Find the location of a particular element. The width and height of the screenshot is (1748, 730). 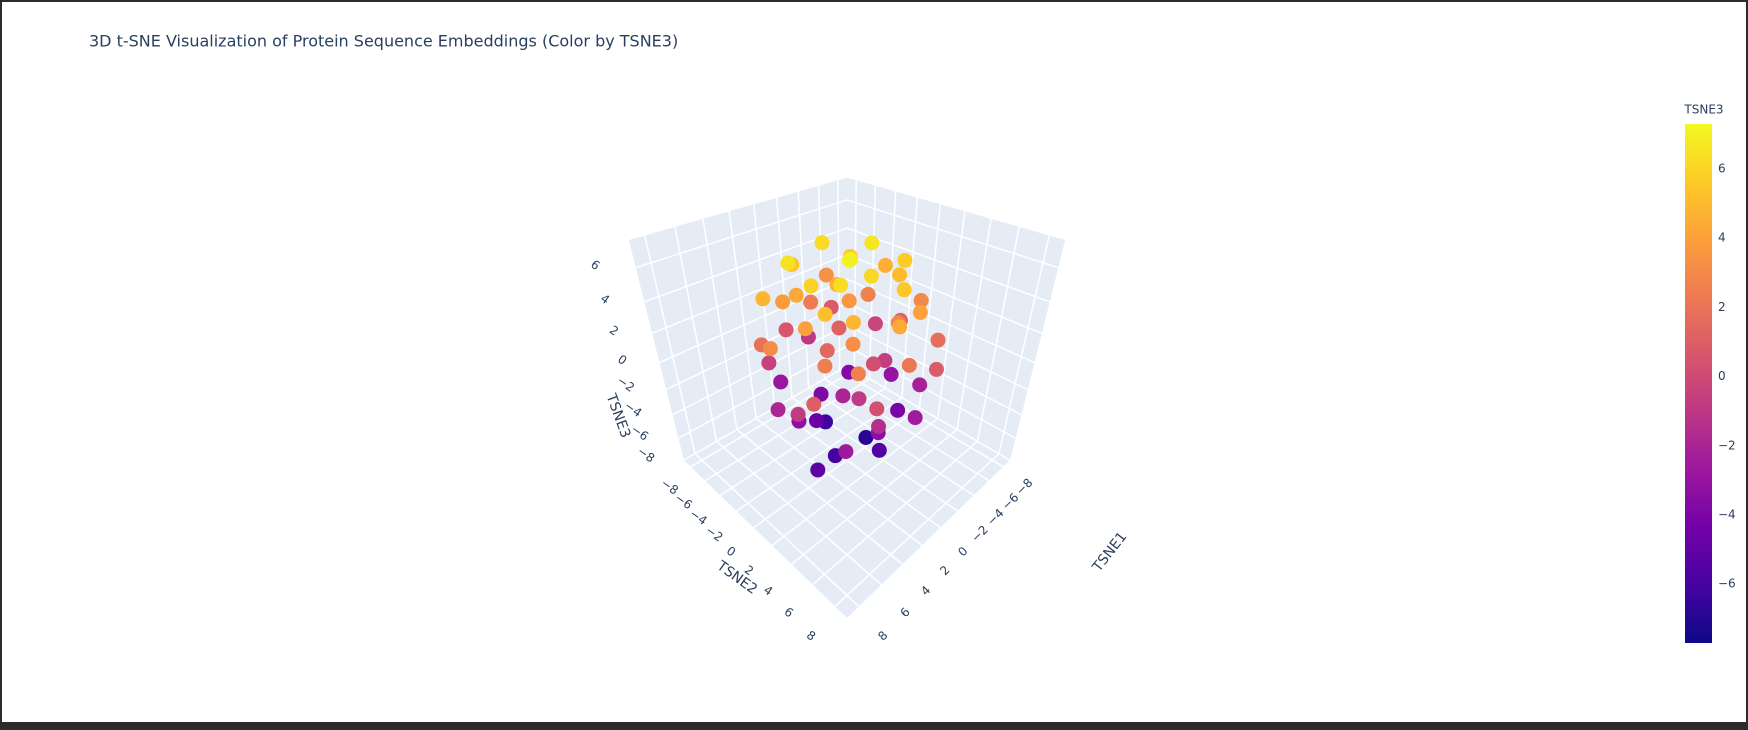

colorbar is located at coordinates (1698, 383).